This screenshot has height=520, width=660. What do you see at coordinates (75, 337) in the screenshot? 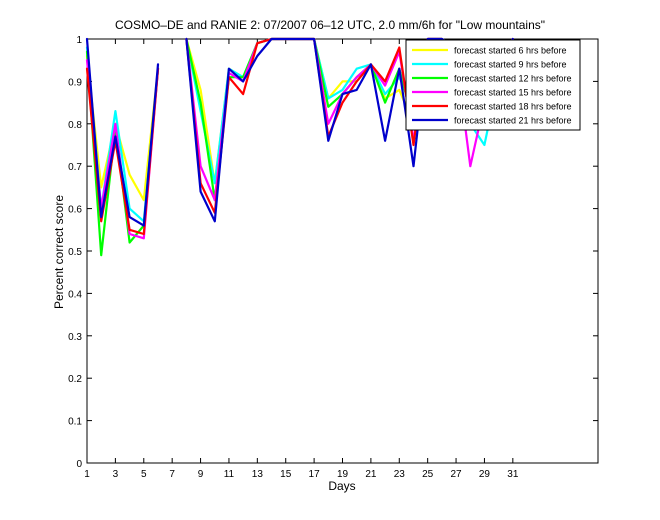
I see `y-tick-label: 0.3` at bounding box center [75, 337].